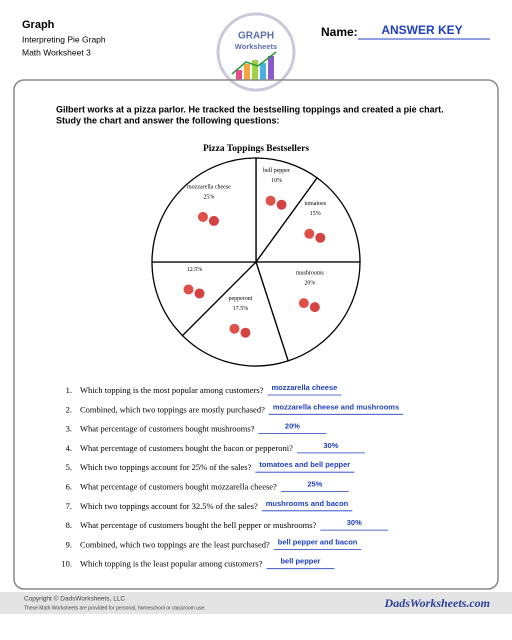 The image size is (512, 640). I want to click on answer: mozzarella cheese, so click(304, 387).